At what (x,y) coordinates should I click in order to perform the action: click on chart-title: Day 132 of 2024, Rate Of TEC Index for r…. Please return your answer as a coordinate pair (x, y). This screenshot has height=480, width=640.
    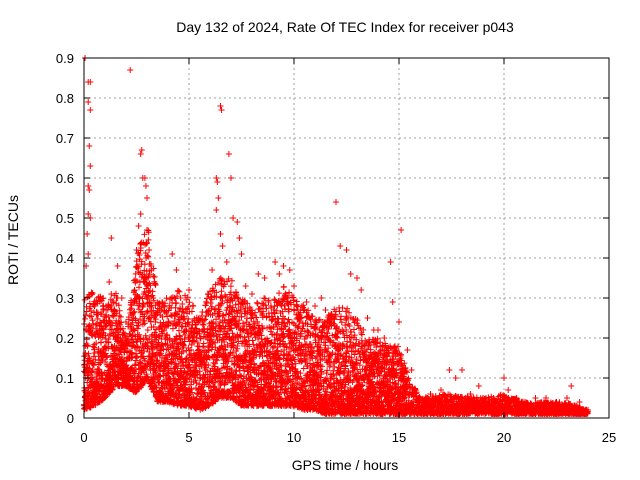
    Looking at the image, I should click on (345, 27).